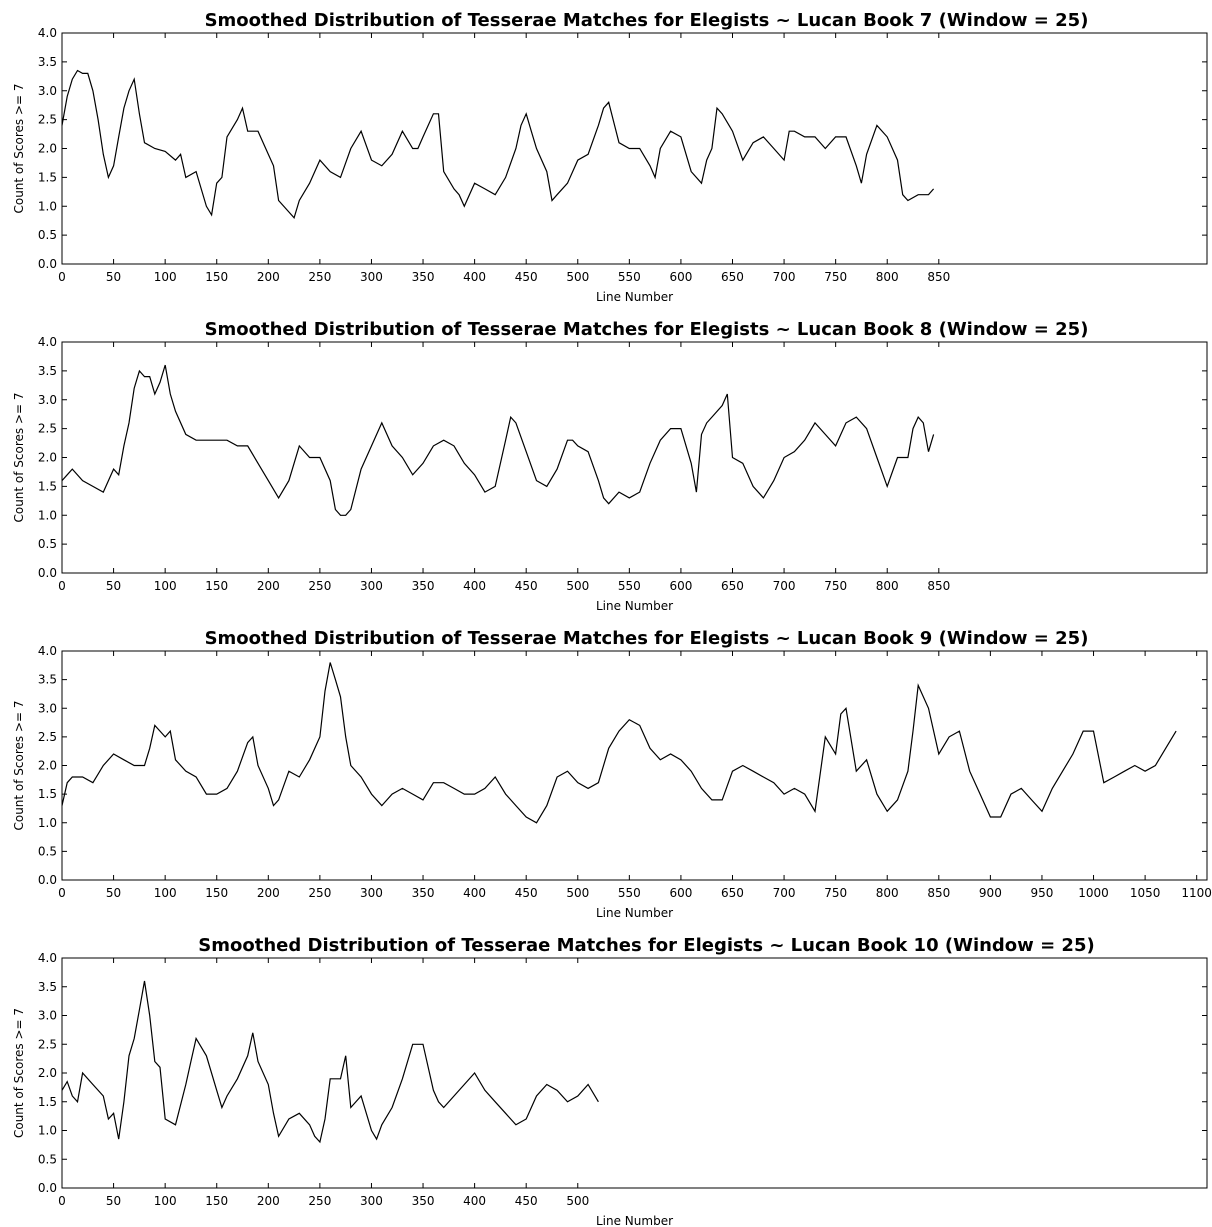 This screenshot has height=1227, width=1212. I want to click on x-tick-label: 650, so click(732, 893).